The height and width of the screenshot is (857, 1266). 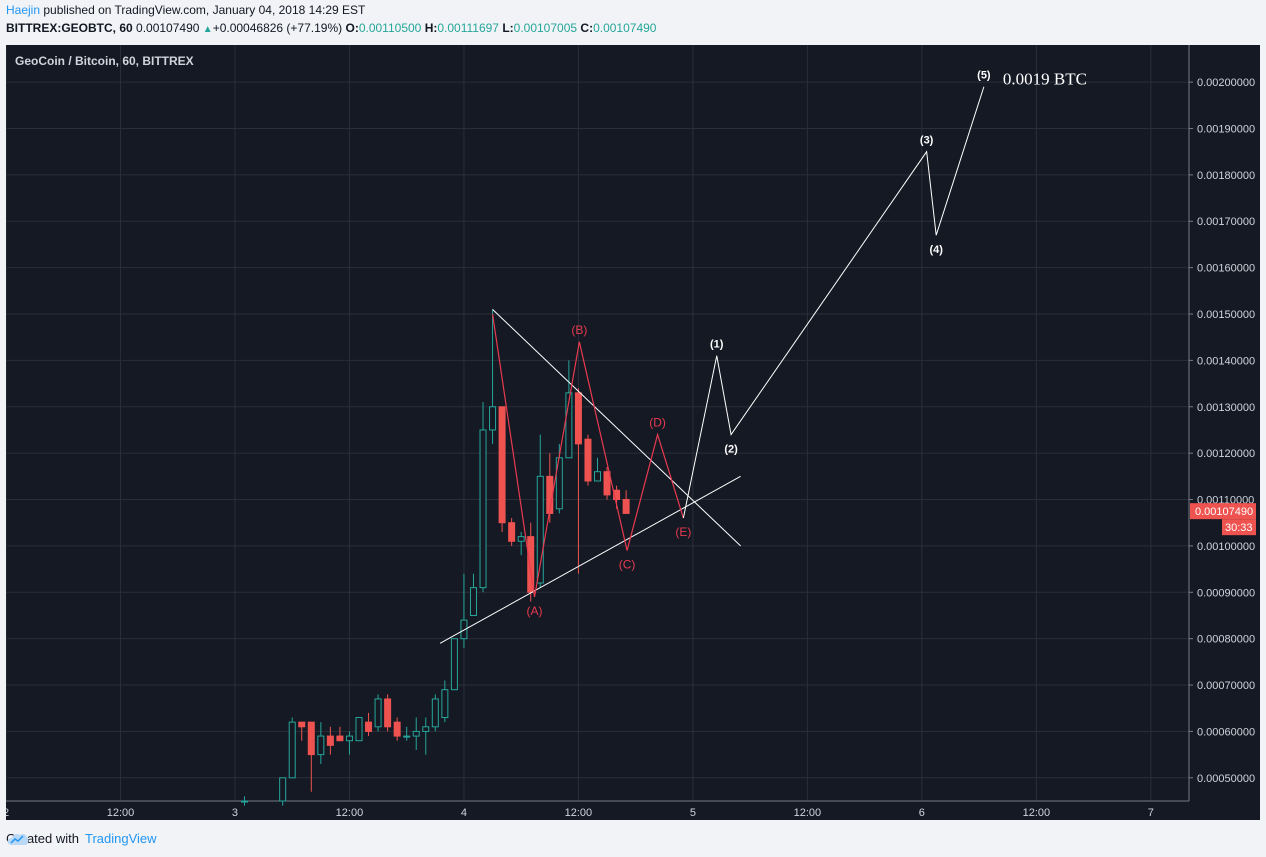 What do you see at coordinates (936, 250) in the screenshot?
I see `wave-label: (4)` at bounding box center [936, 250].